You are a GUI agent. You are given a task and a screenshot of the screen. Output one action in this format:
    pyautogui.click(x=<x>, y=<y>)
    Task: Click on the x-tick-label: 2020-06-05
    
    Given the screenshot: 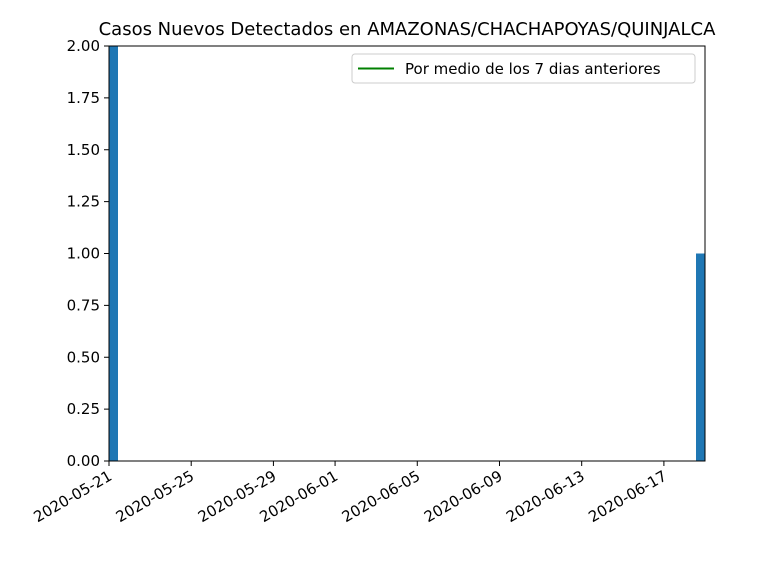 What is the action you would take?
    pyautogui.click(x=381, y=496)
    